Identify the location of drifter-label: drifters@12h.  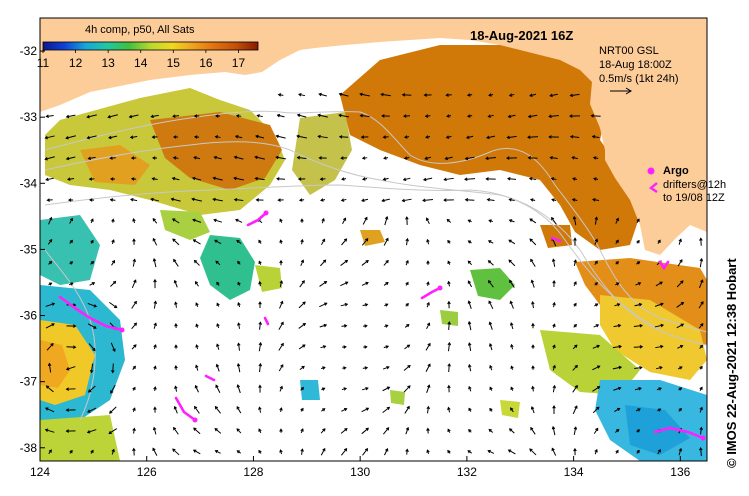
(694, 185).